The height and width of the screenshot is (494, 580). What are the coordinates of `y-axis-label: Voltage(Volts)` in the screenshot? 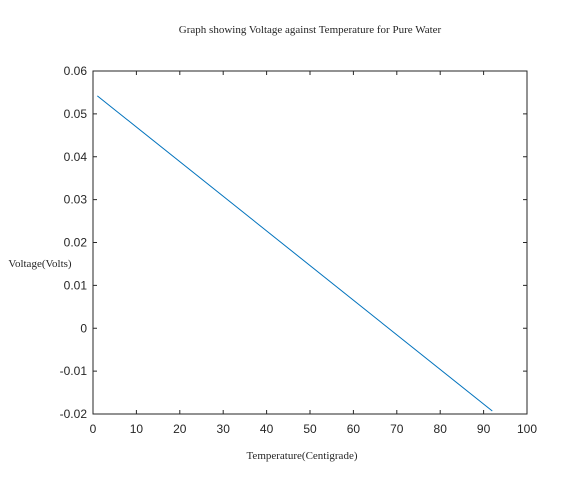 It's located at (39, 264).